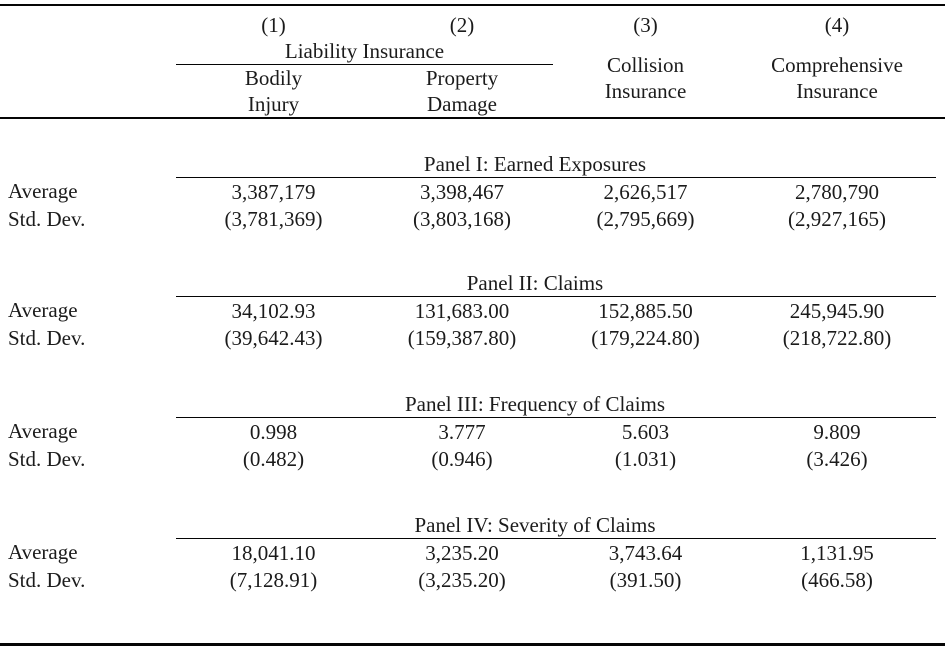 Image resolution: width=945 pixels, height=655 pixels. What do you see at coordinates (645, 218) in the screenshot?
I see `value-cell: (2,795,669)` at bounding box center [645, 218].